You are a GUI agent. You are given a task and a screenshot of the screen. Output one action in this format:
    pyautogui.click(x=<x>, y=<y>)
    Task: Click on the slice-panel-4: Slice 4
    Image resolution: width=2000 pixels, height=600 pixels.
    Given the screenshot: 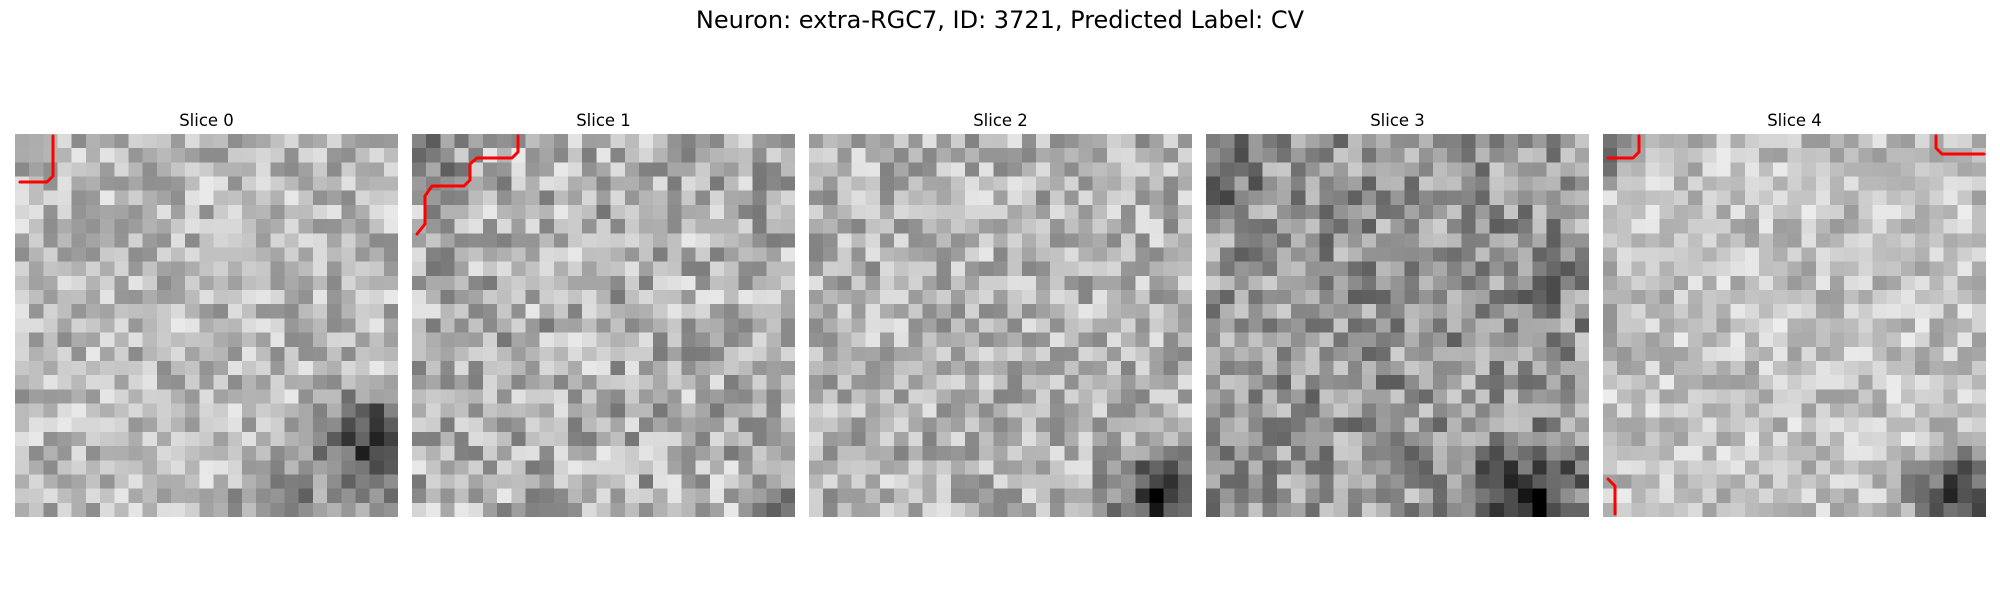 What is the action you would take?
    pyautogui.click(x=1794, y=313)
    